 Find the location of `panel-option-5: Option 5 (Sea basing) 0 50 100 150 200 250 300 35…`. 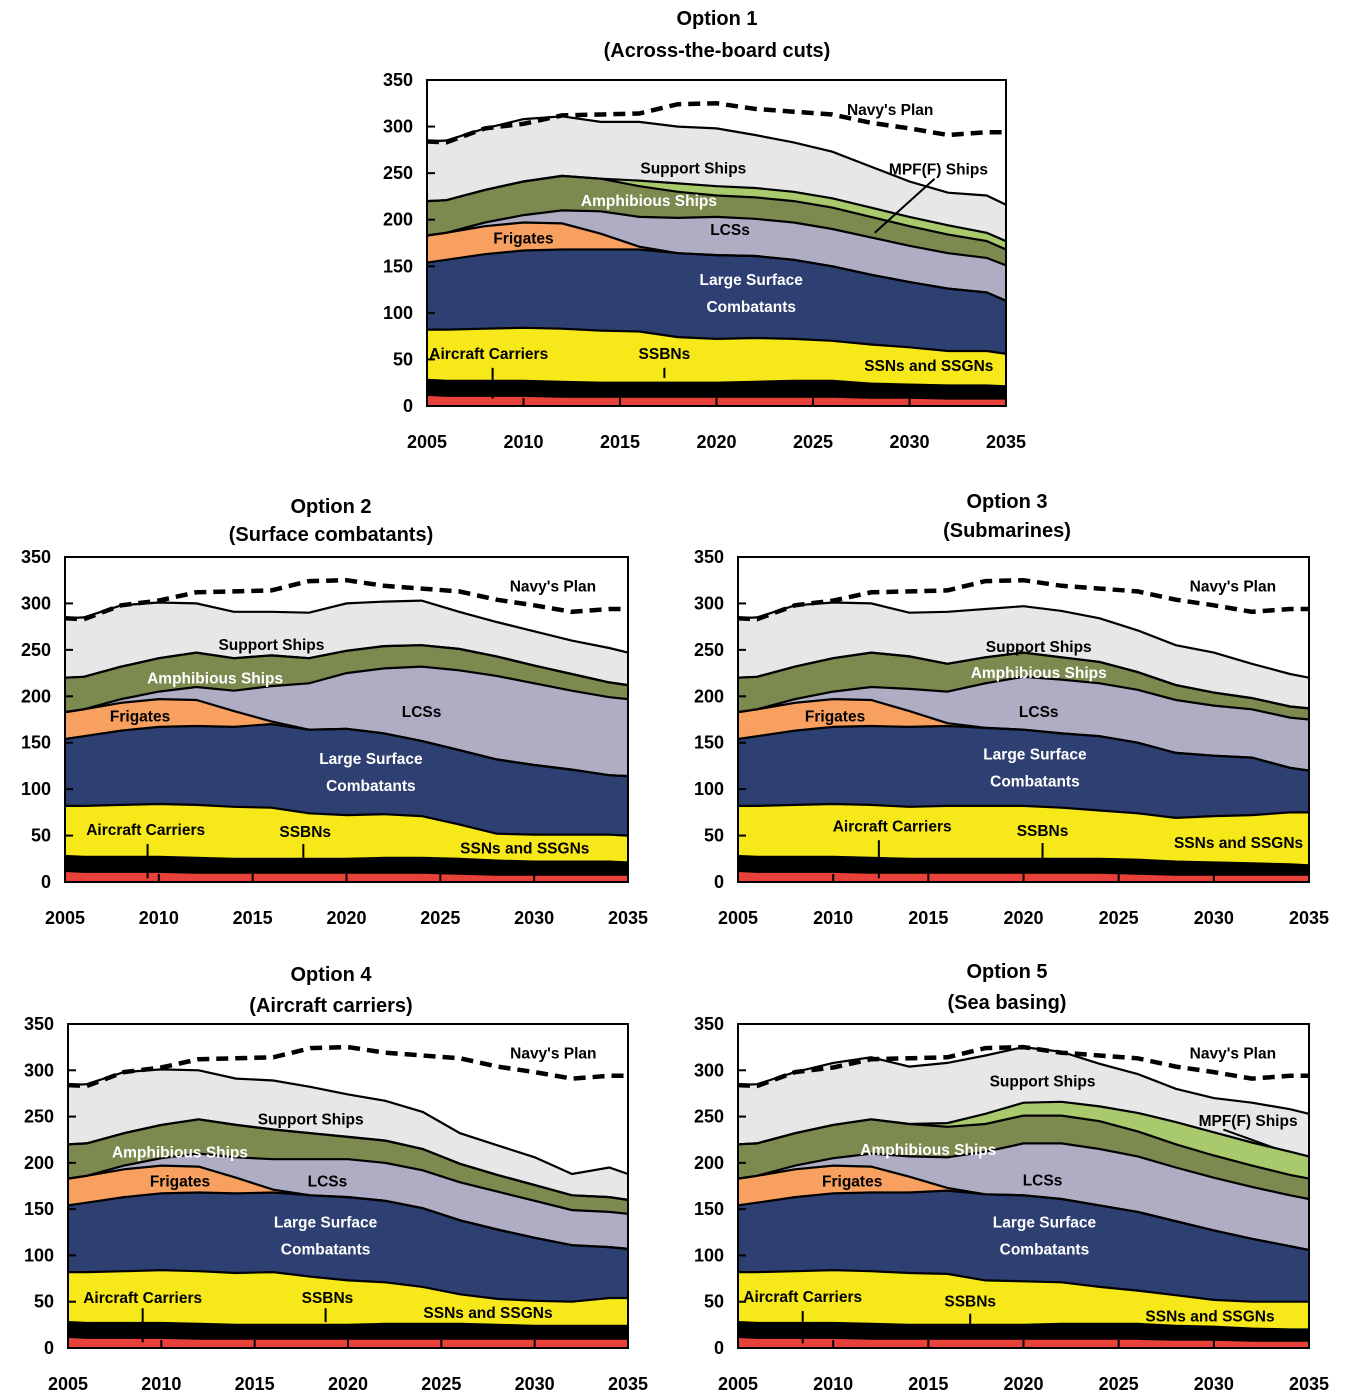

panel-option-5: Option 5 (Sea basing) 0 50 100 150 200 250 300 35… is located at coordinates (1011, 1177).